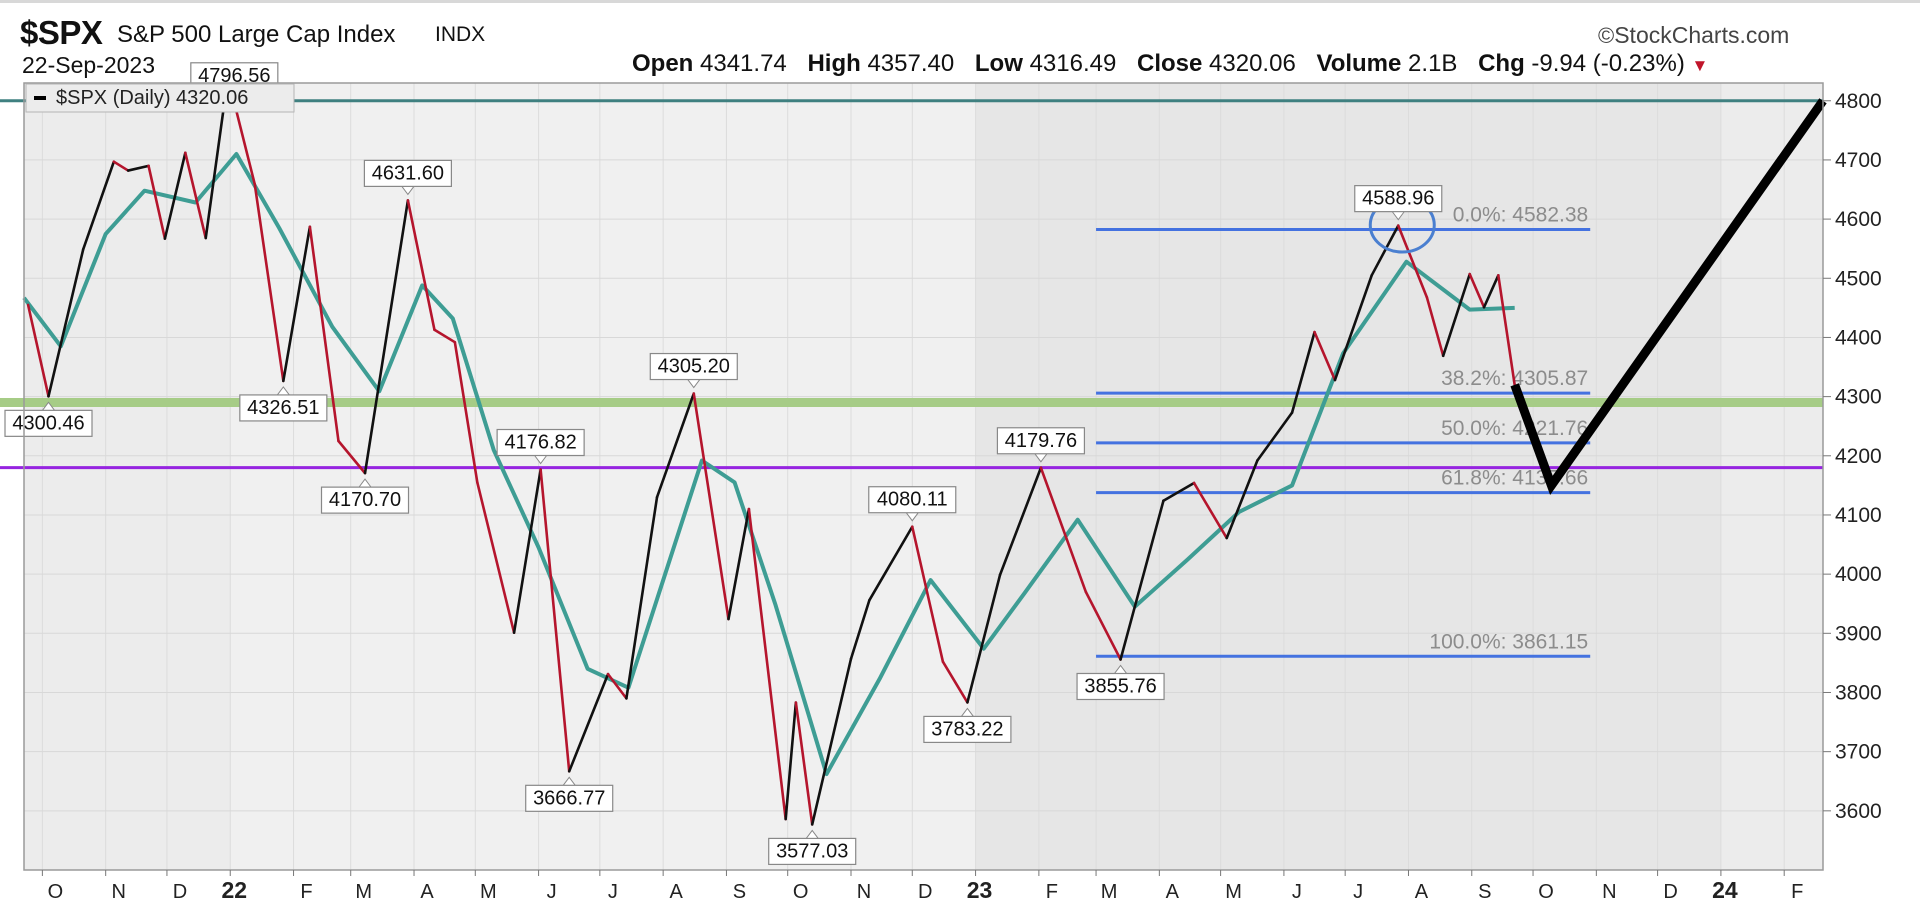  I want to click on price-callout: 4326.51, so click(283, 404).